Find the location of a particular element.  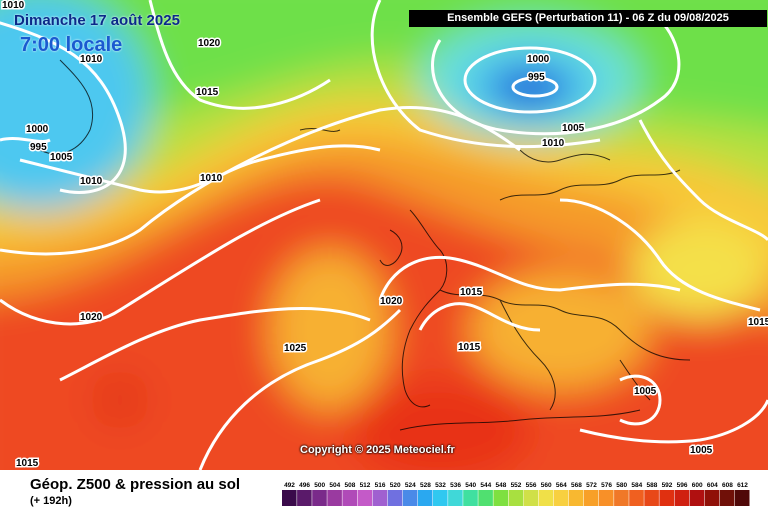

colorbar-tick: 548 is located at coordinates (500, 485).